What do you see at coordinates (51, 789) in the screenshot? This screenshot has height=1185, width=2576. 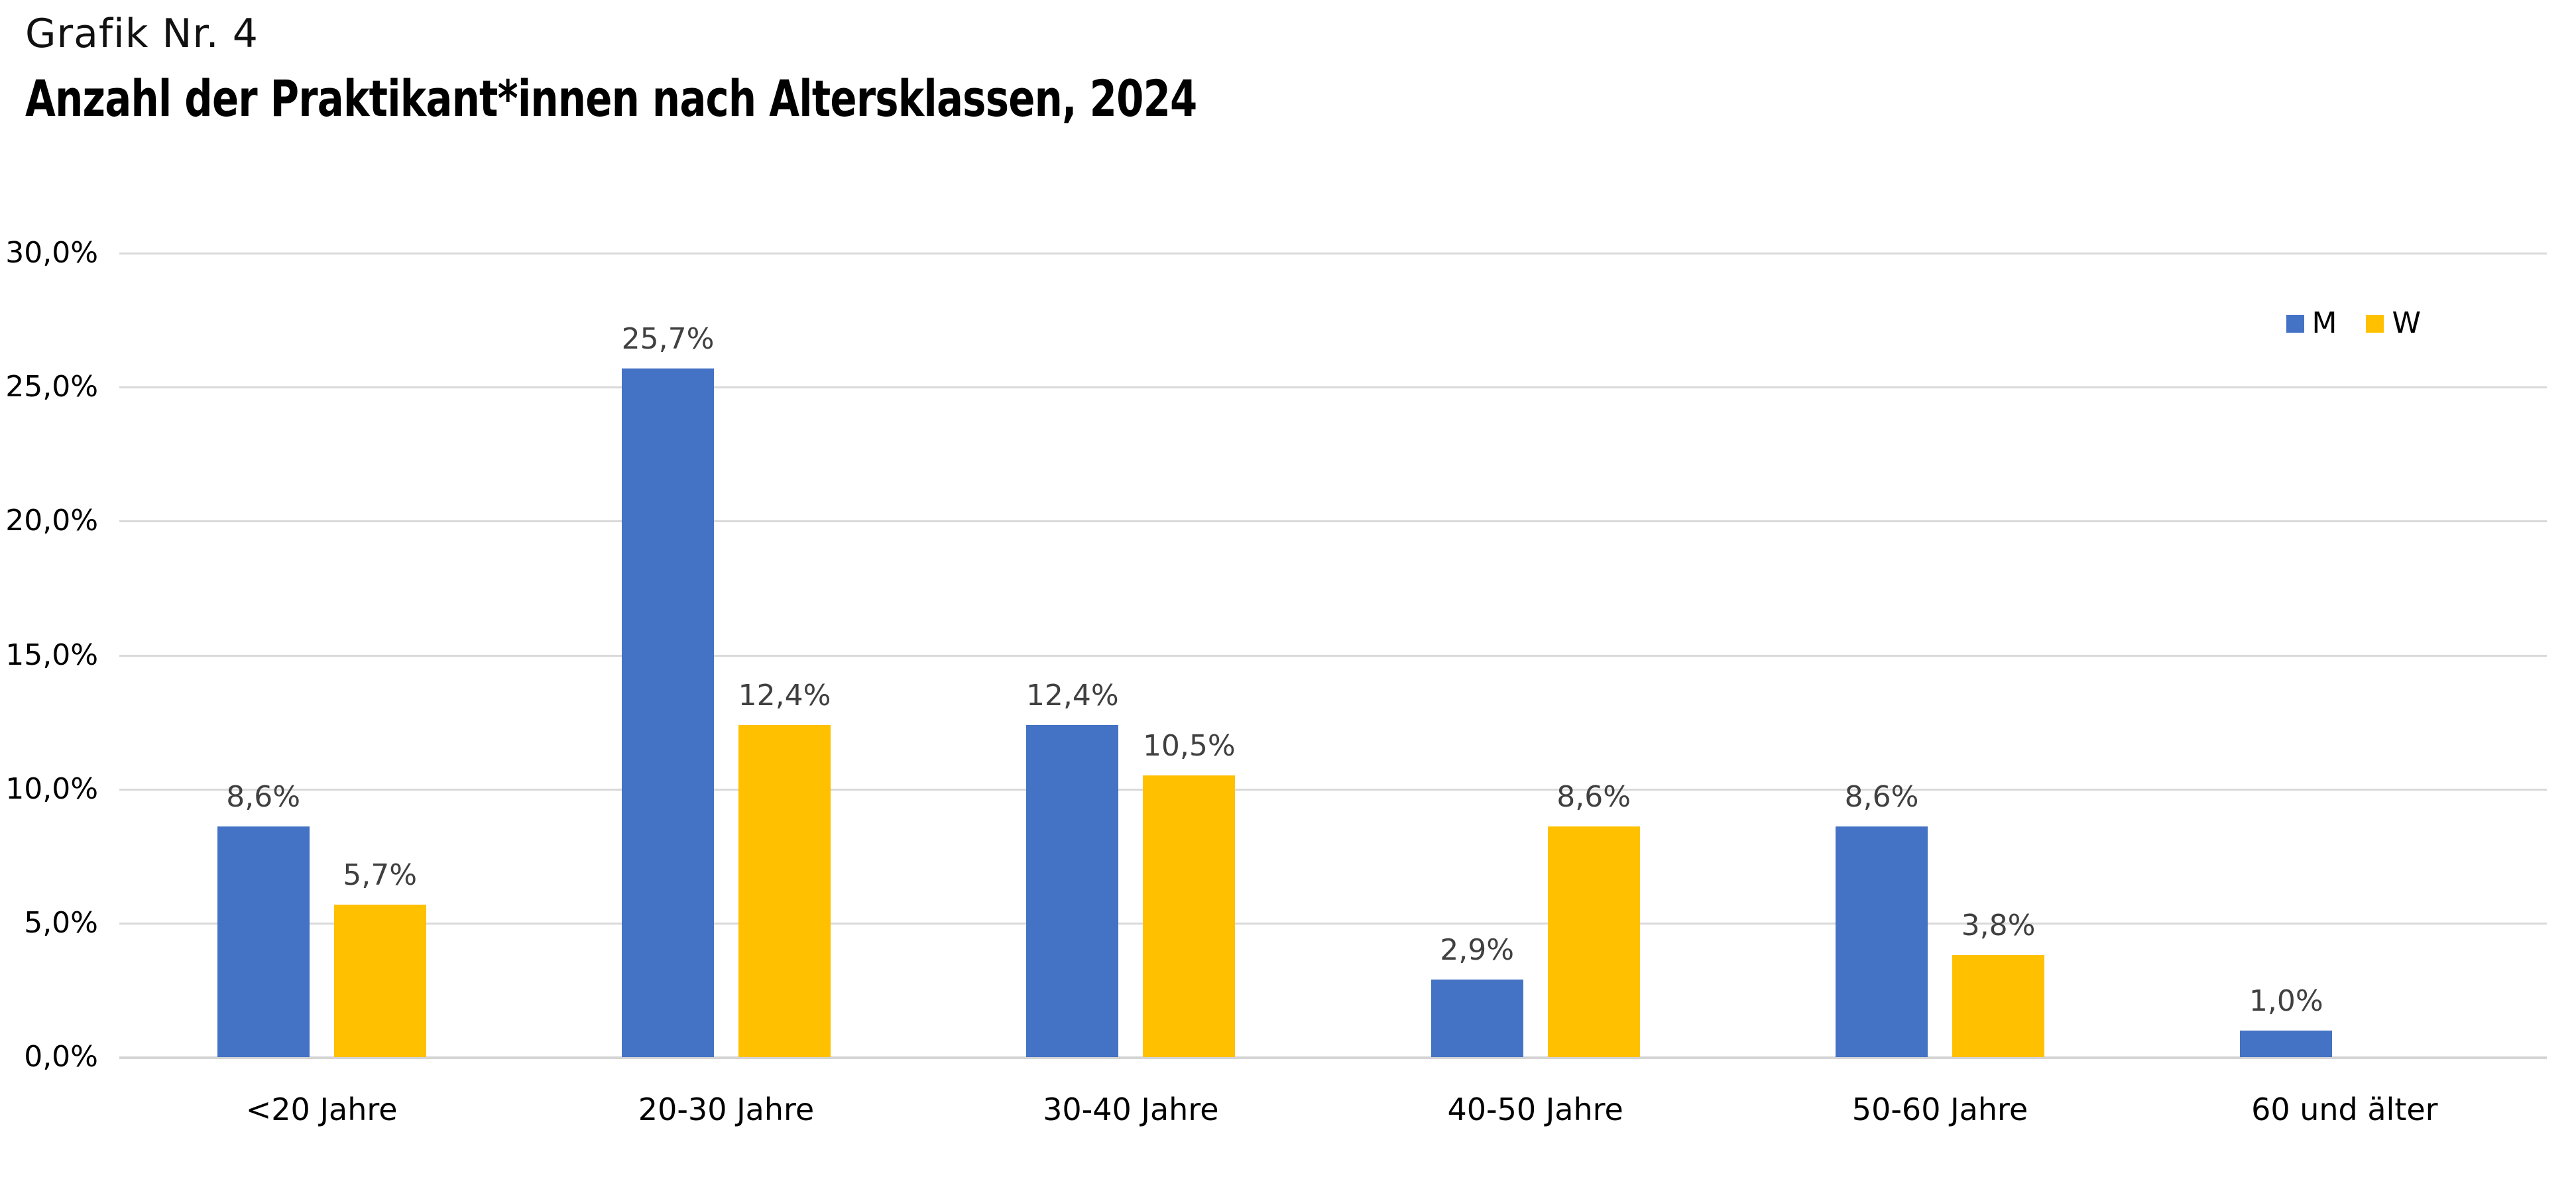 I see `y-axis-tick-label: 10,0%` at bounding box center [51, 789].